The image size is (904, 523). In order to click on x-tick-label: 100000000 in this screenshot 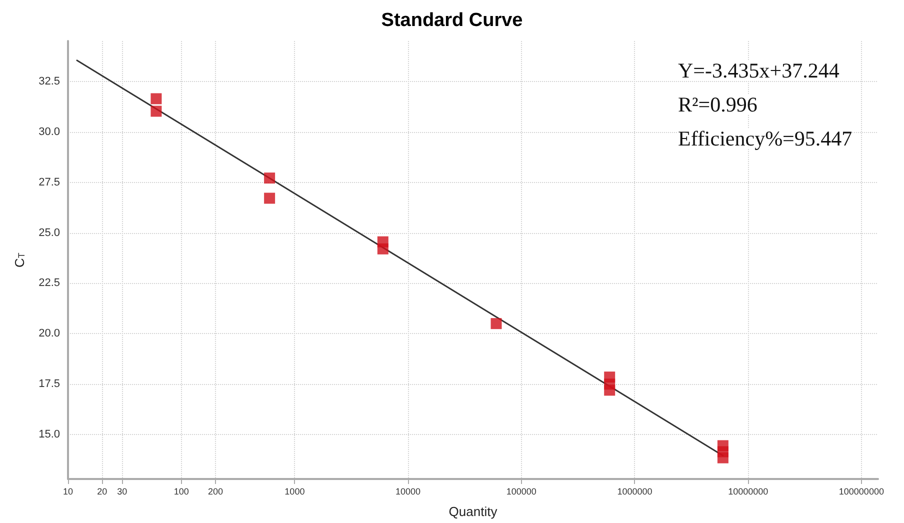, I will do `click(861, 491)`.